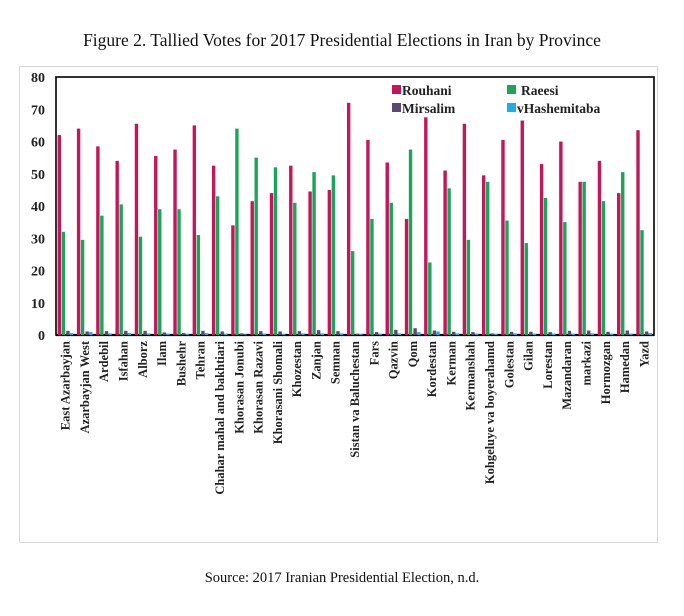  Describe the element at coordinates (181, 364) in the screenshot. I see `x-tick-label: Bushehr` at that location.